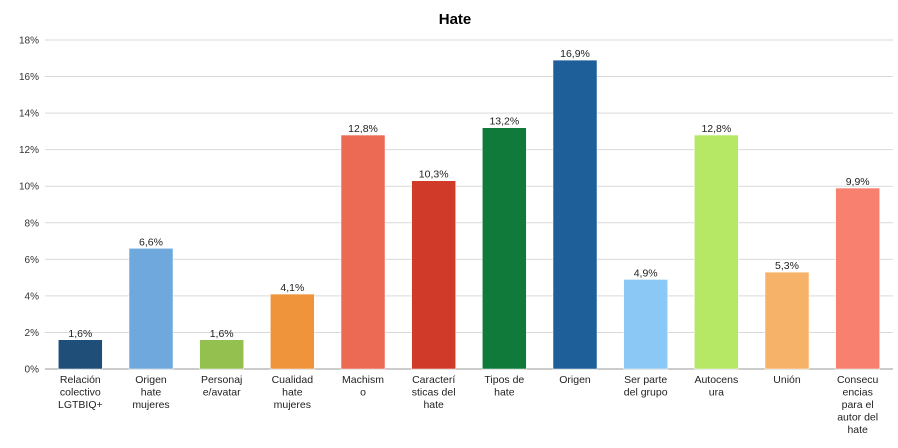  Describe the element at coordinates (32, 333) in the screenshot. I see `y-tick-label: 2%` at that location.